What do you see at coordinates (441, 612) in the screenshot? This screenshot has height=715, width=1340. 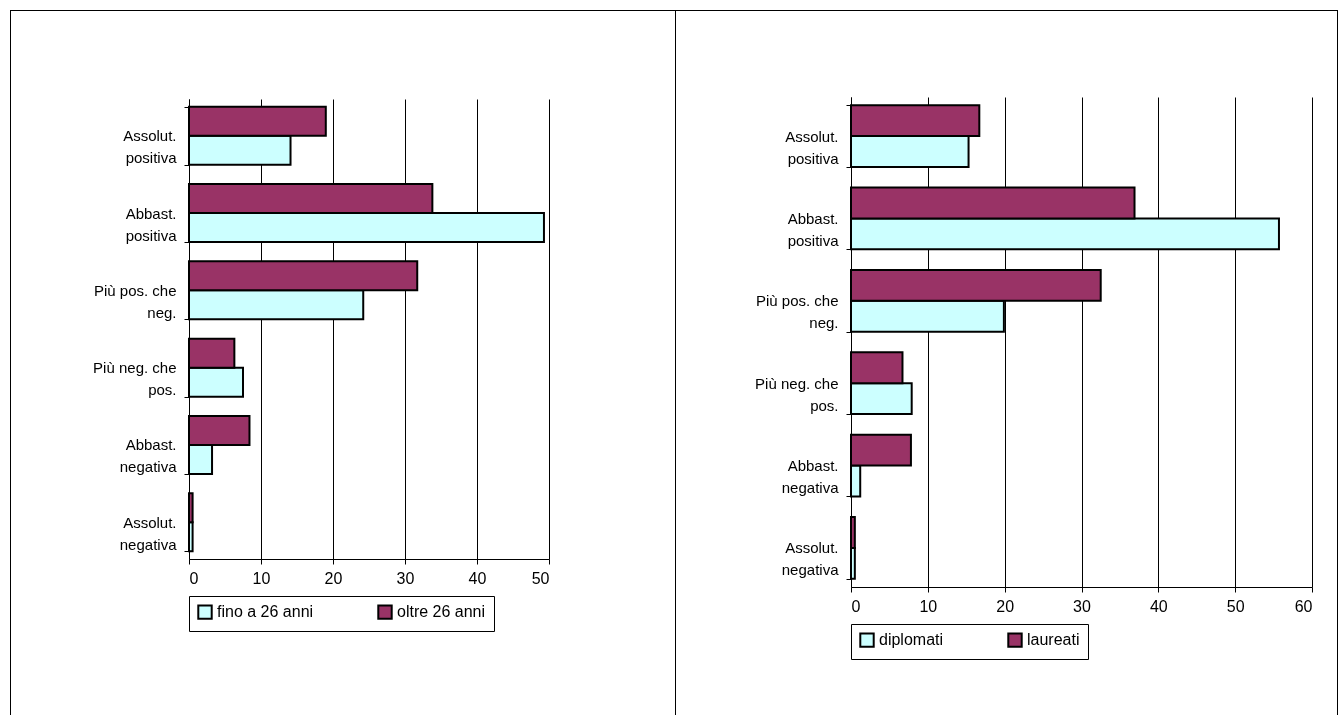 I see `legend-label: oltre 26 anni` at bounding box center [441, 612].